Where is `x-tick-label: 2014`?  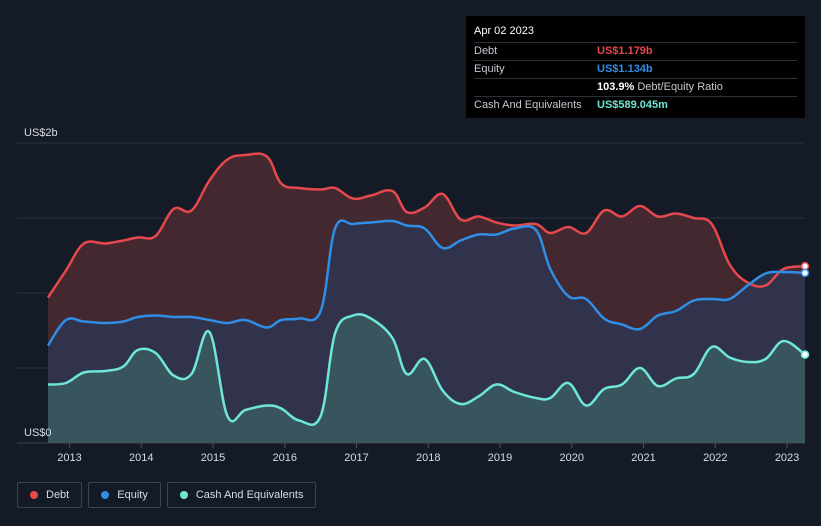 x-tick-label: 2014 is located at coordinates (141, 458).